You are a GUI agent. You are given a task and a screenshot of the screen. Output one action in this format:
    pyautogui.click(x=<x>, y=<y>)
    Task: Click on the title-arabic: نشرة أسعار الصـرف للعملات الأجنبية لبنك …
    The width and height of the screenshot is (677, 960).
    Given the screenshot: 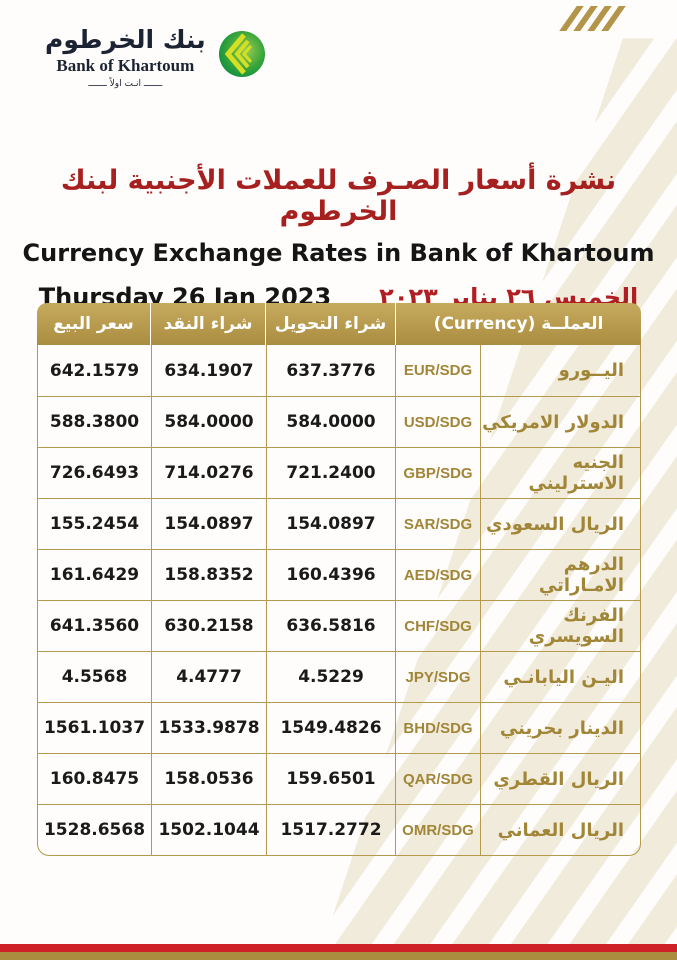 What is the action you would take?
    pyautogui.click(x=338, y=196)
    